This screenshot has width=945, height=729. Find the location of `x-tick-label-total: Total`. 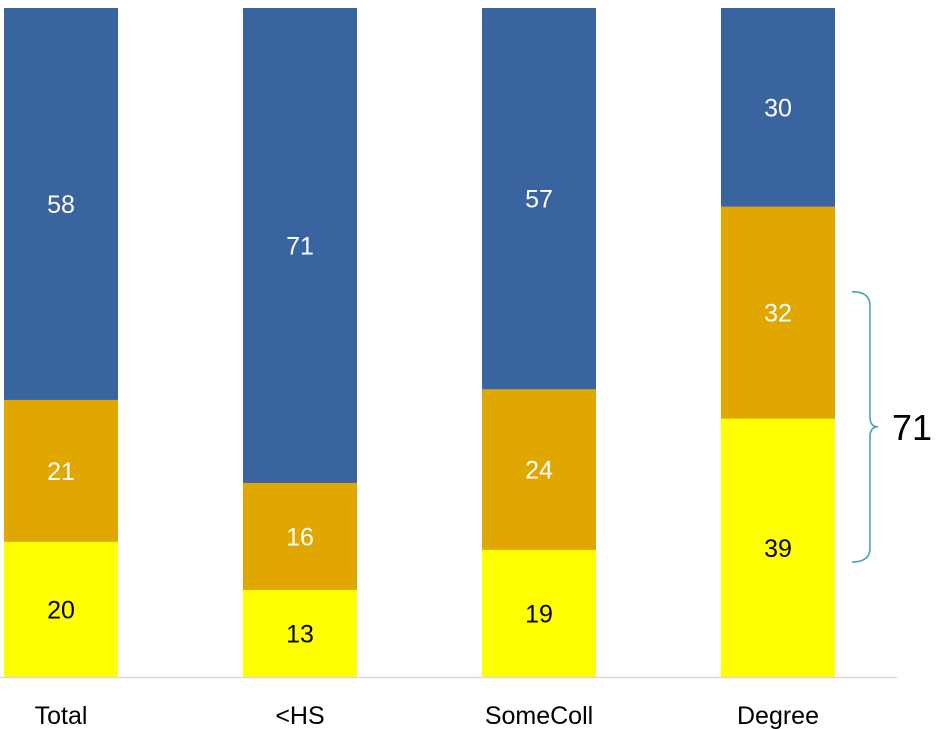

x-tick-label-total: Total is located at coordinates (61, 715).